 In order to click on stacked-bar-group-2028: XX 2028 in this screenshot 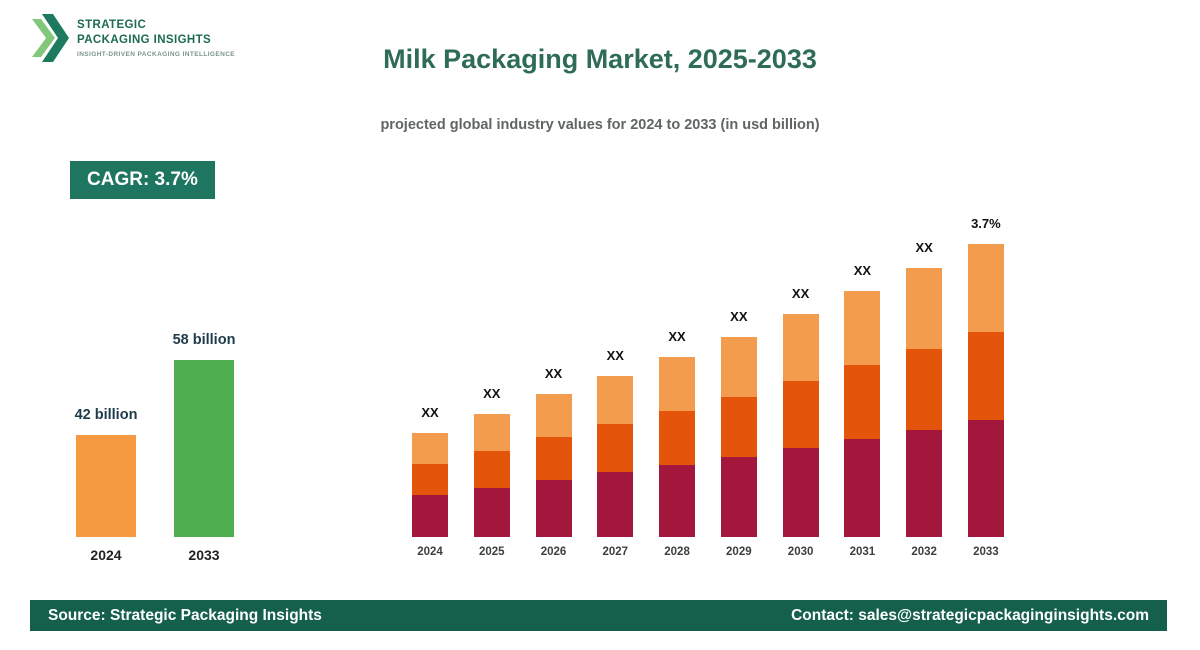, I will do `click(677, 377)`.